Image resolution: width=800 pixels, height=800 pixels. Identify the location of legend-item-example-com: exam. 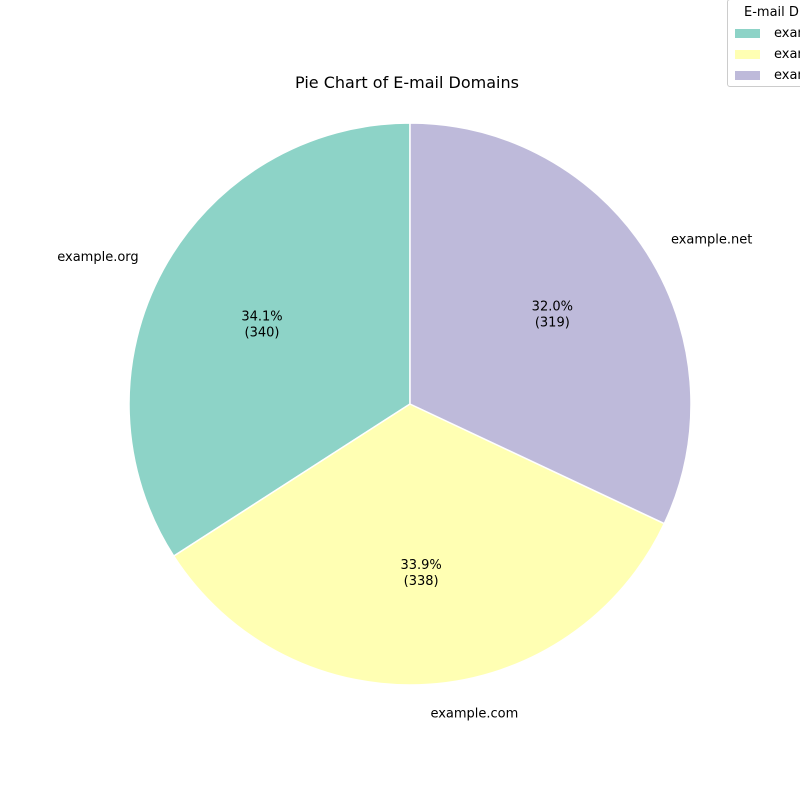
(767, 55).